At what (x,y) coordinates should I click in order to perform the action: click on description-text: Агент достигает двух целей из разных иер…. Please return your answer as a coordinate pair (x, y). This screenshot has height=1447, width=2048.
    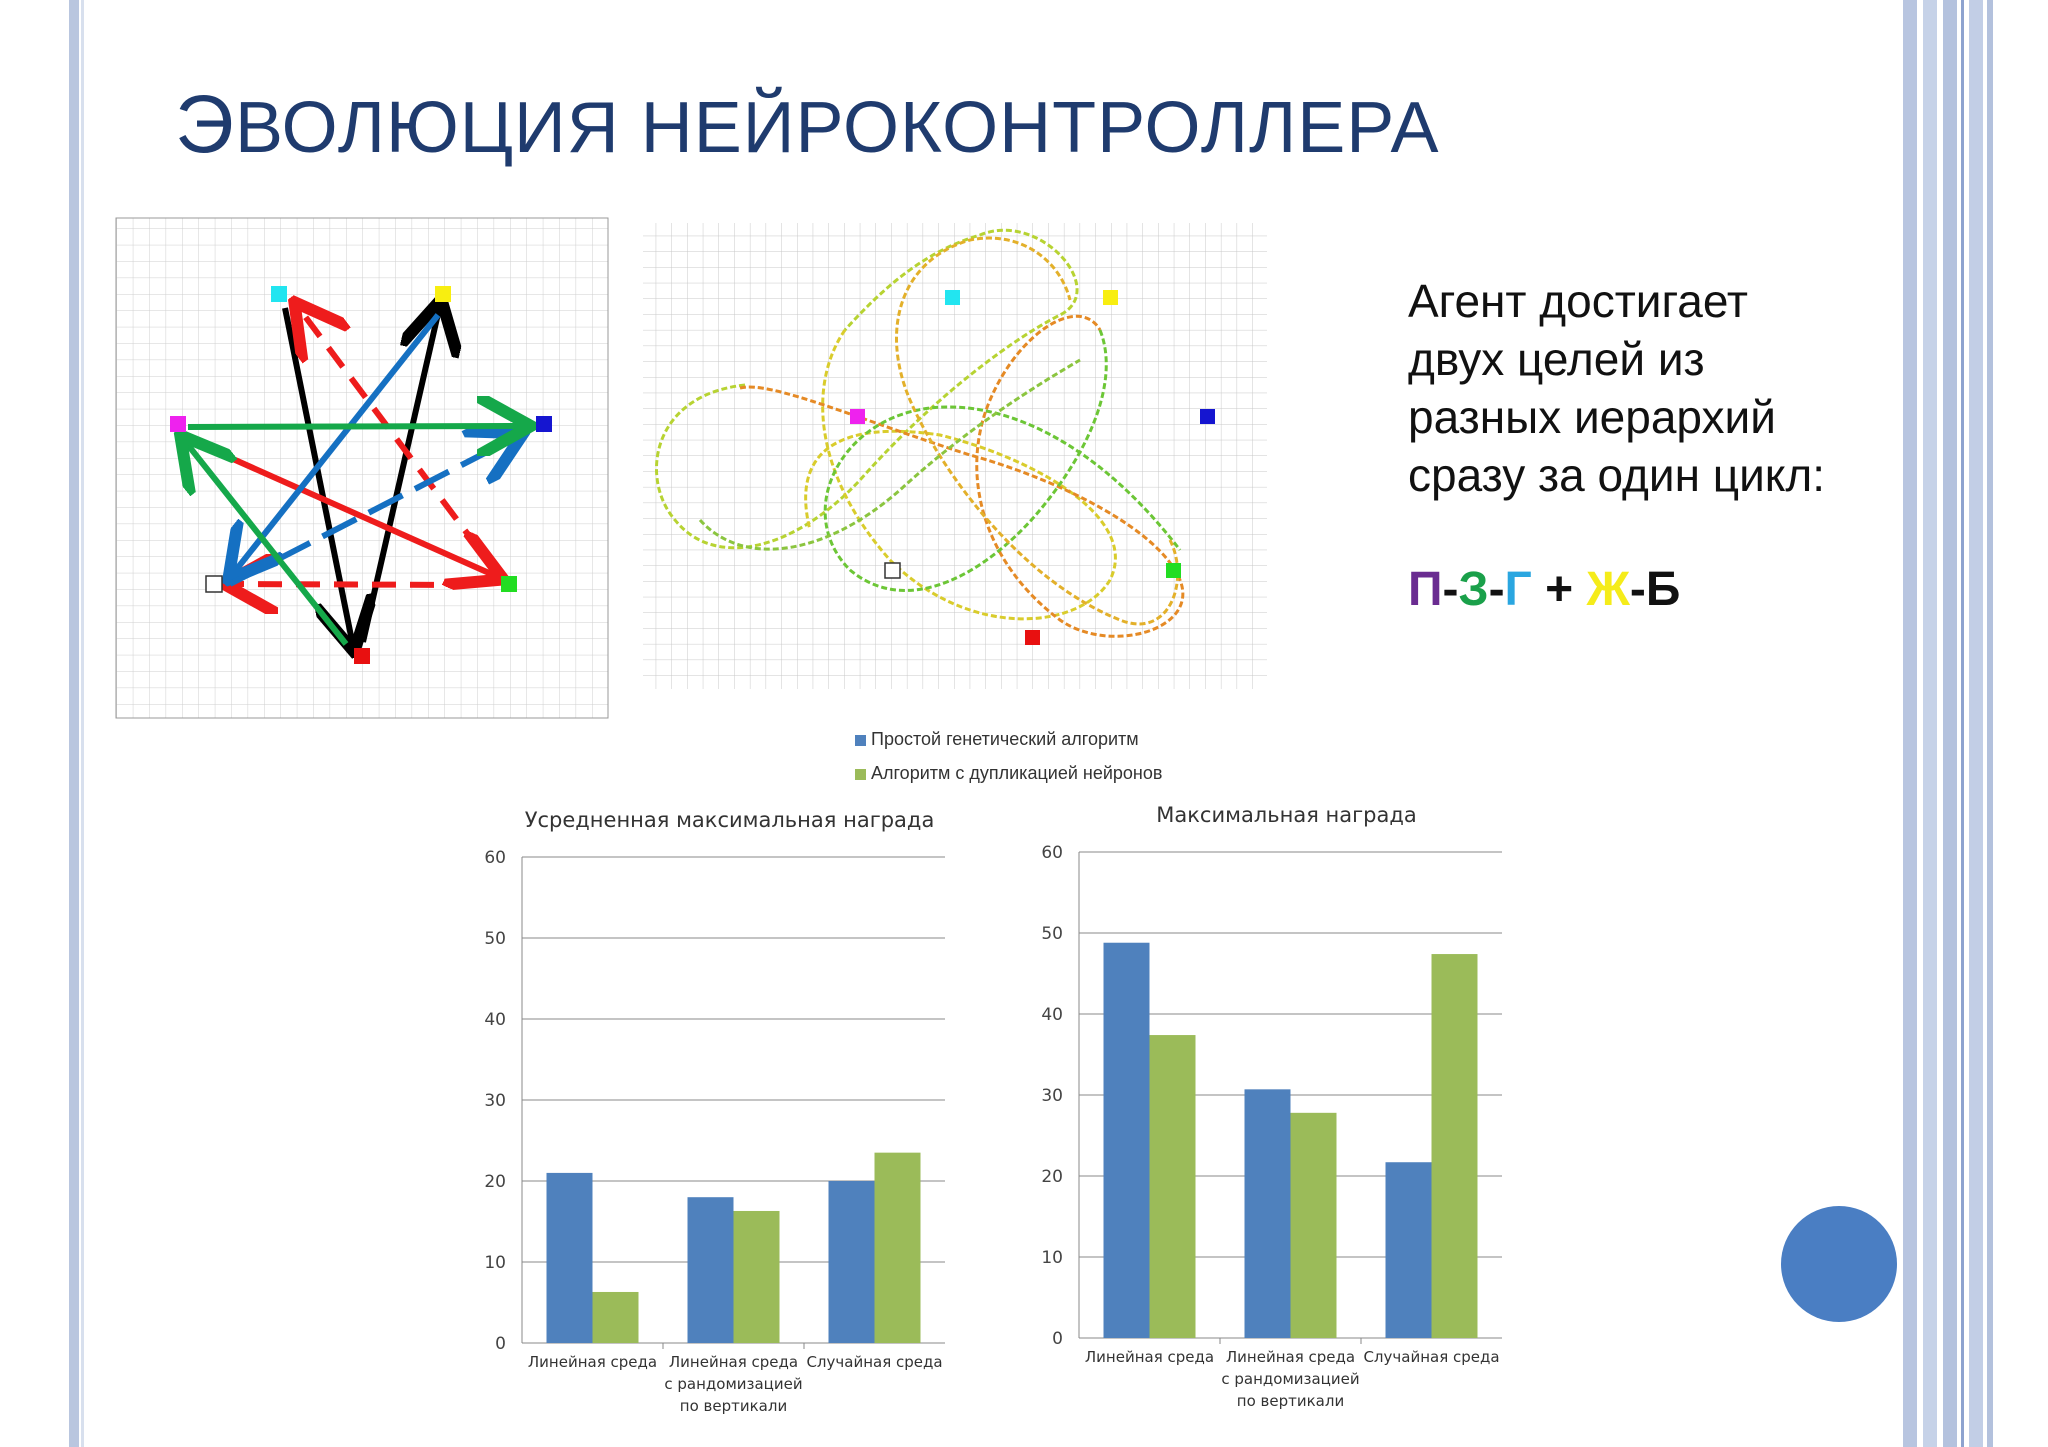
    Looking at the image, I should click on (1616, 388).